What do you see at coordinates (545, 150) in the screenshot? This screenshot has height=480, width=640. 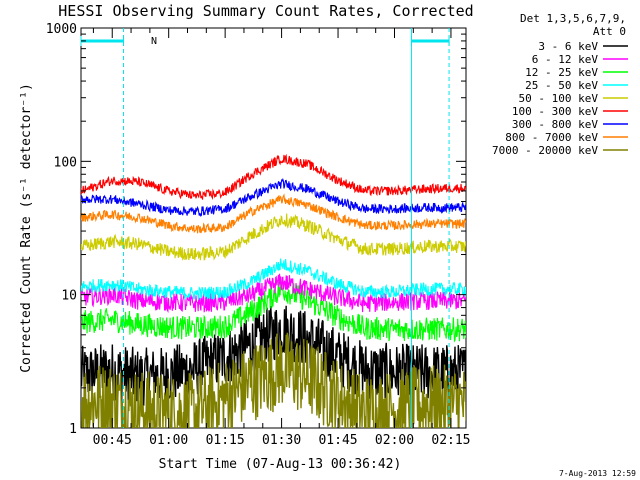 I see `legend-label: 7000 - 20000 keV` at bounding box center [545, 150].